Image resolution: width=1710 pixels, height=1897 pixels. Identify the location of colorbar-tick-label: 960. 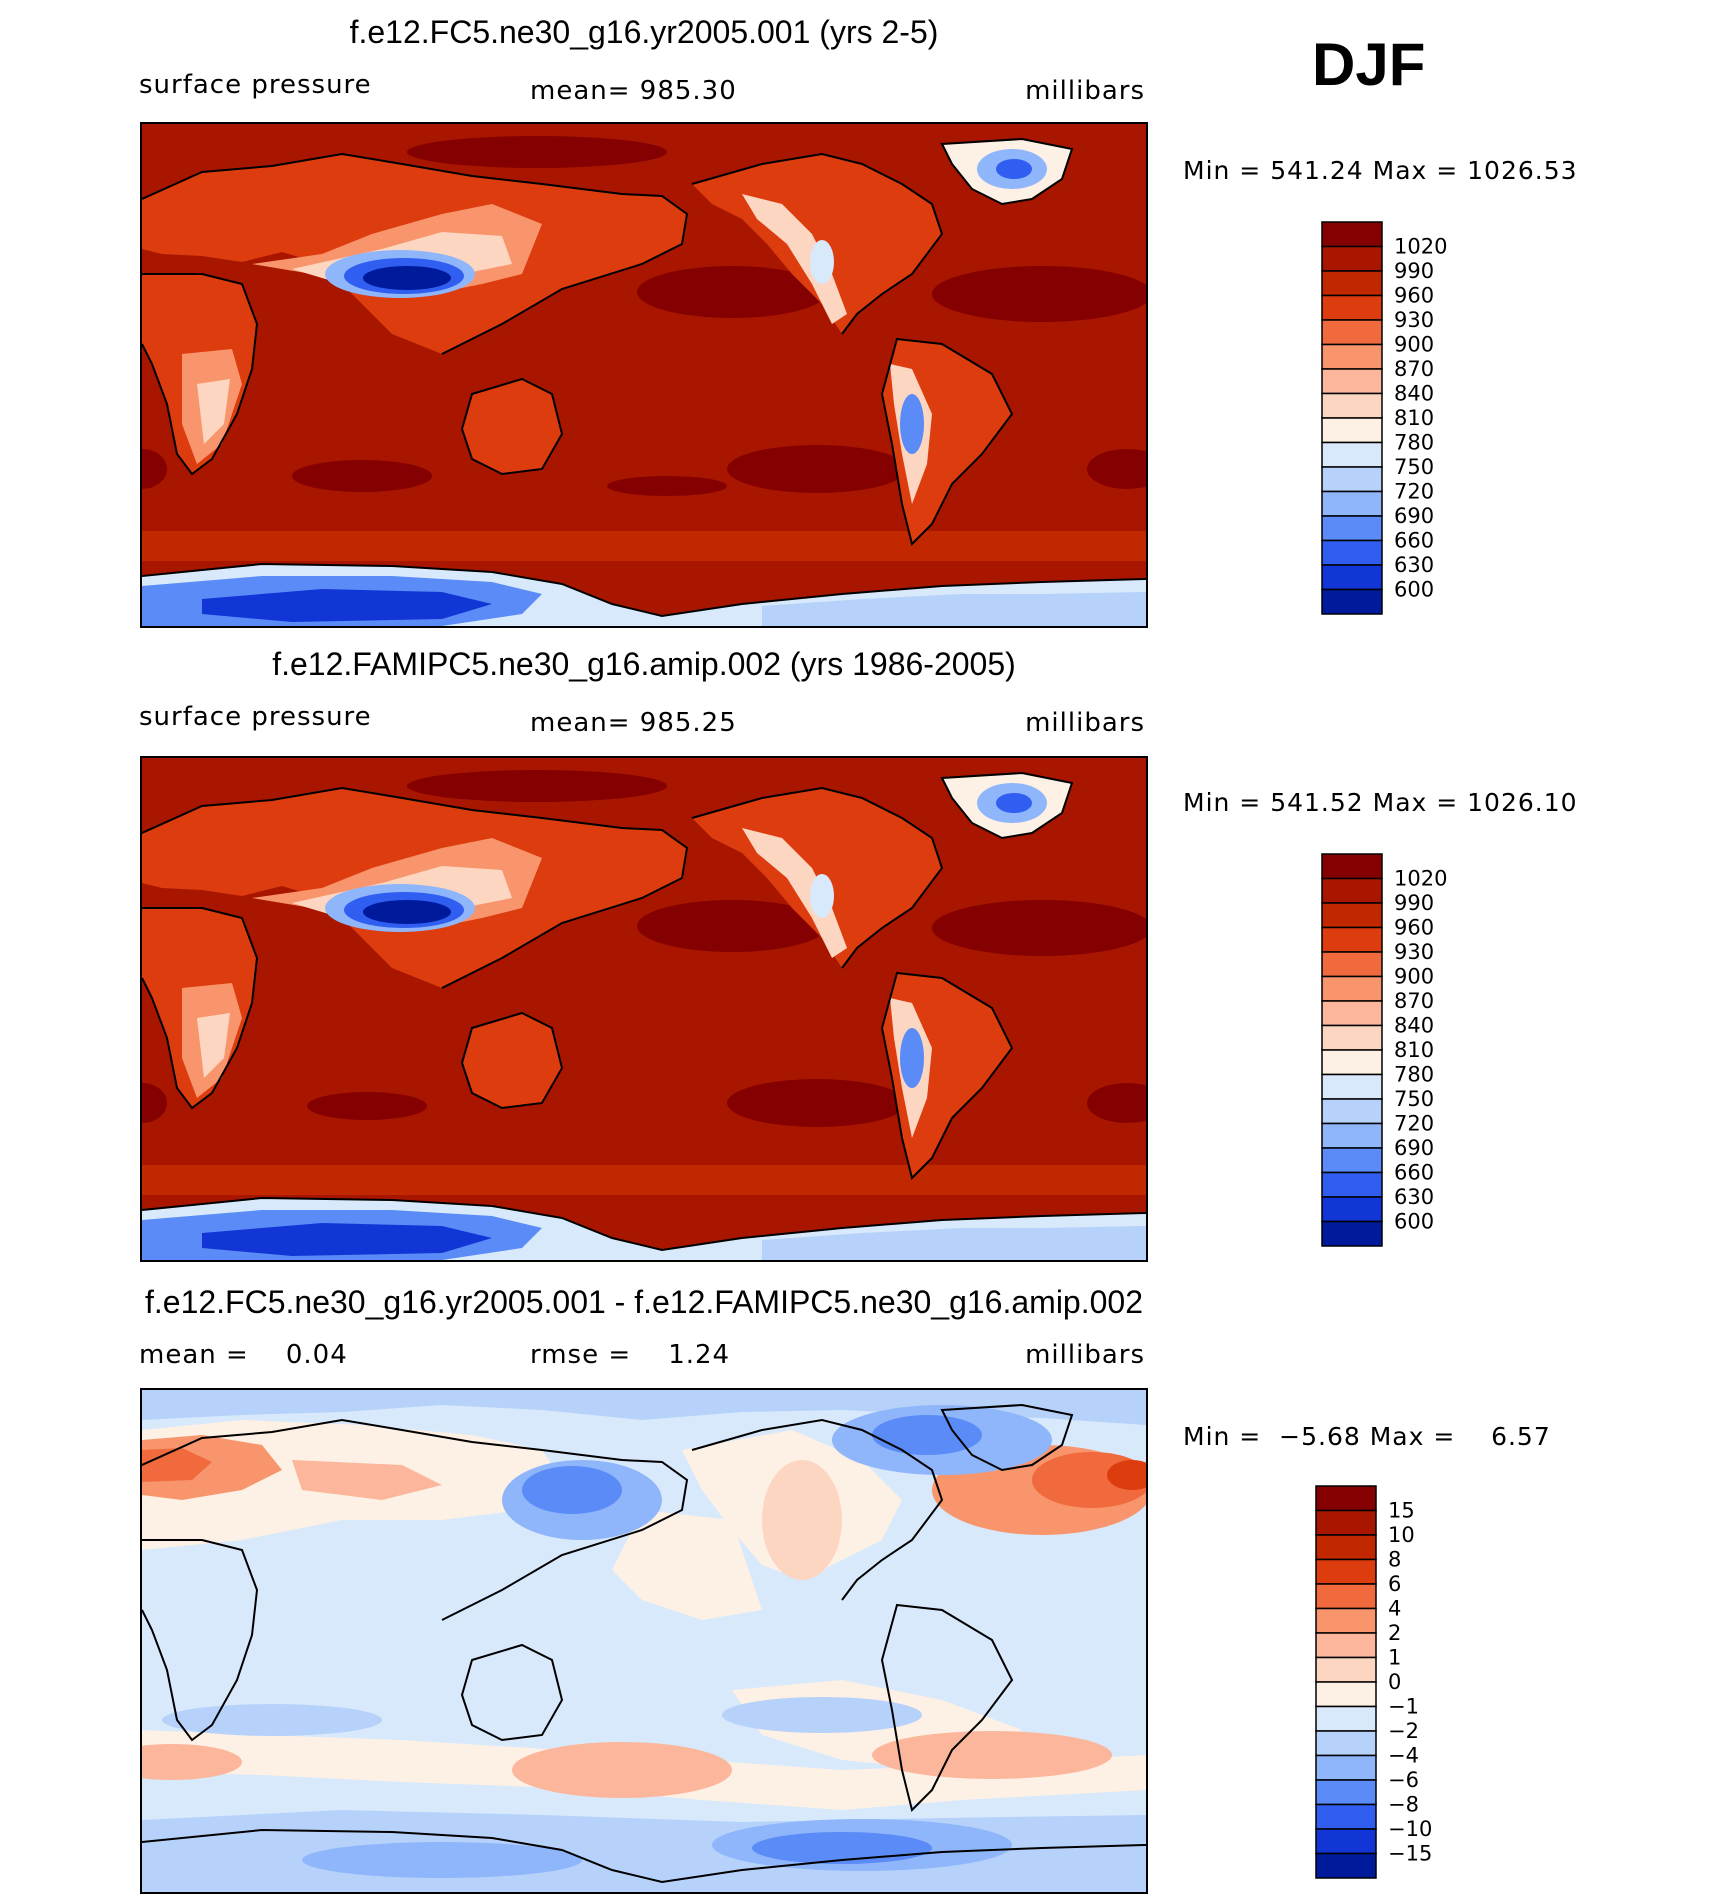
(1414, 296).